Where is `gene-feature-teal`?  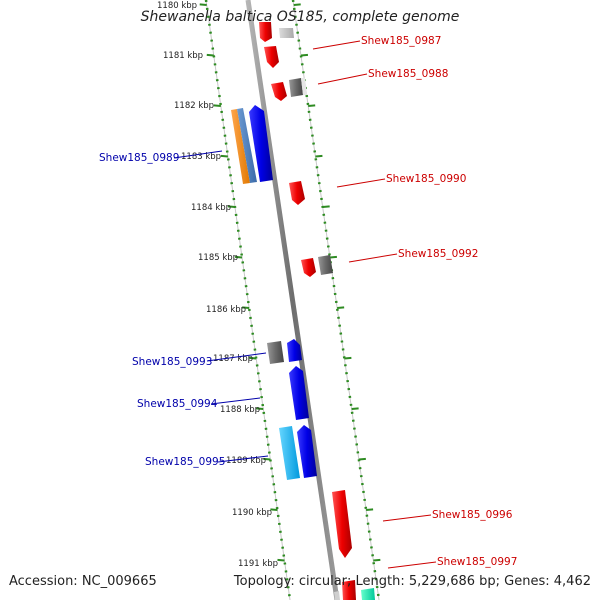 gene-feature-teal is located at coordinates (368, 594).